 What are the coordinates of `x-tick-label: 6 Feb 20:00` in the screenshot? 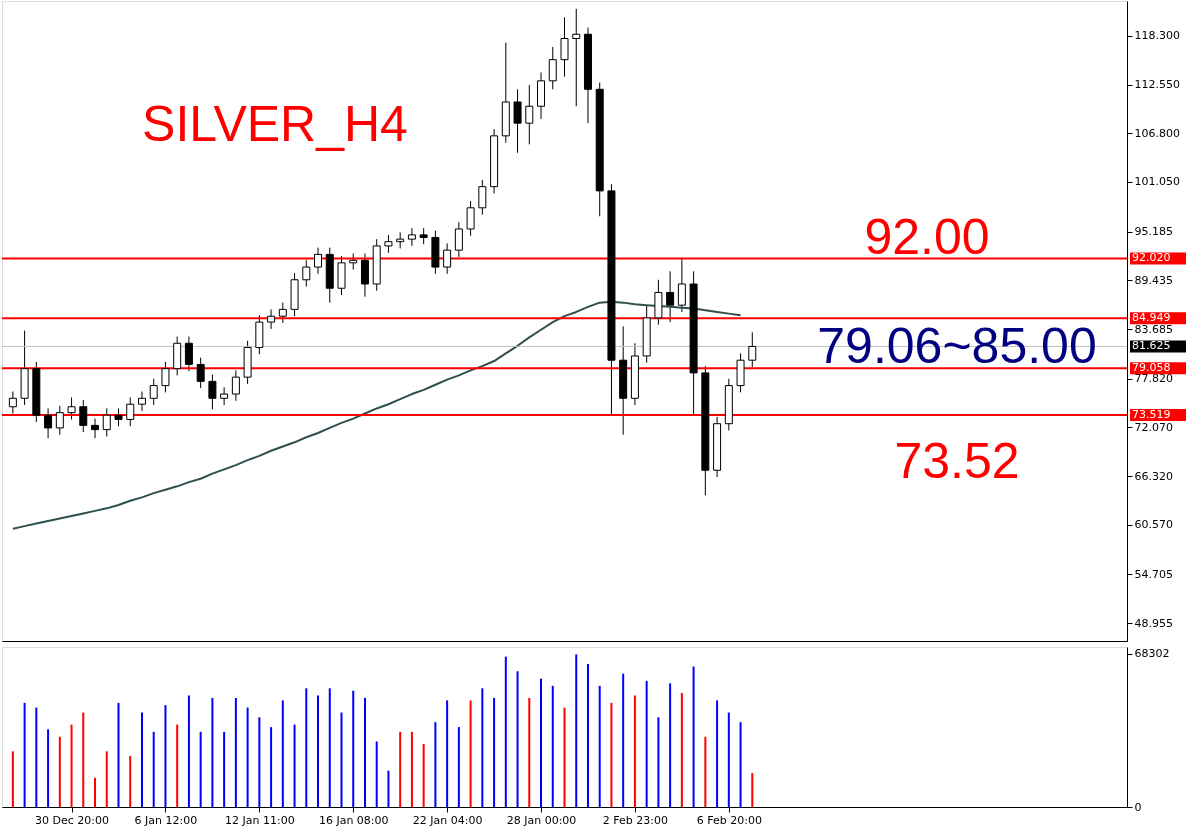 It's located at (729, 820).